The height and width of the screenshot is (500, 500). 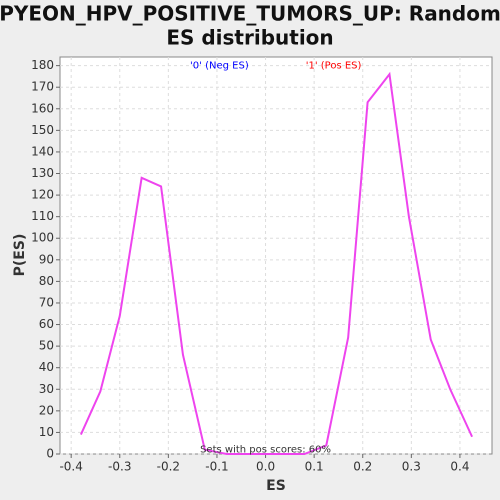 I want to click on chart-title: PYEON_HPV_POSITIVE_TUMORS_UP: Random, so click(x=250, y=14).